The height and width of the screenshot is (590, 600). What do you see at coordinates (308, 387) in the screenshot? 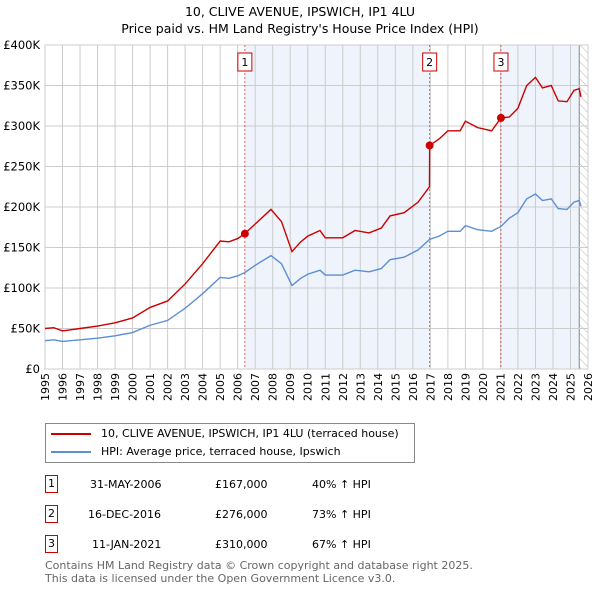
I see `x-tick-label: 2010` at bounding box center [308, 387].